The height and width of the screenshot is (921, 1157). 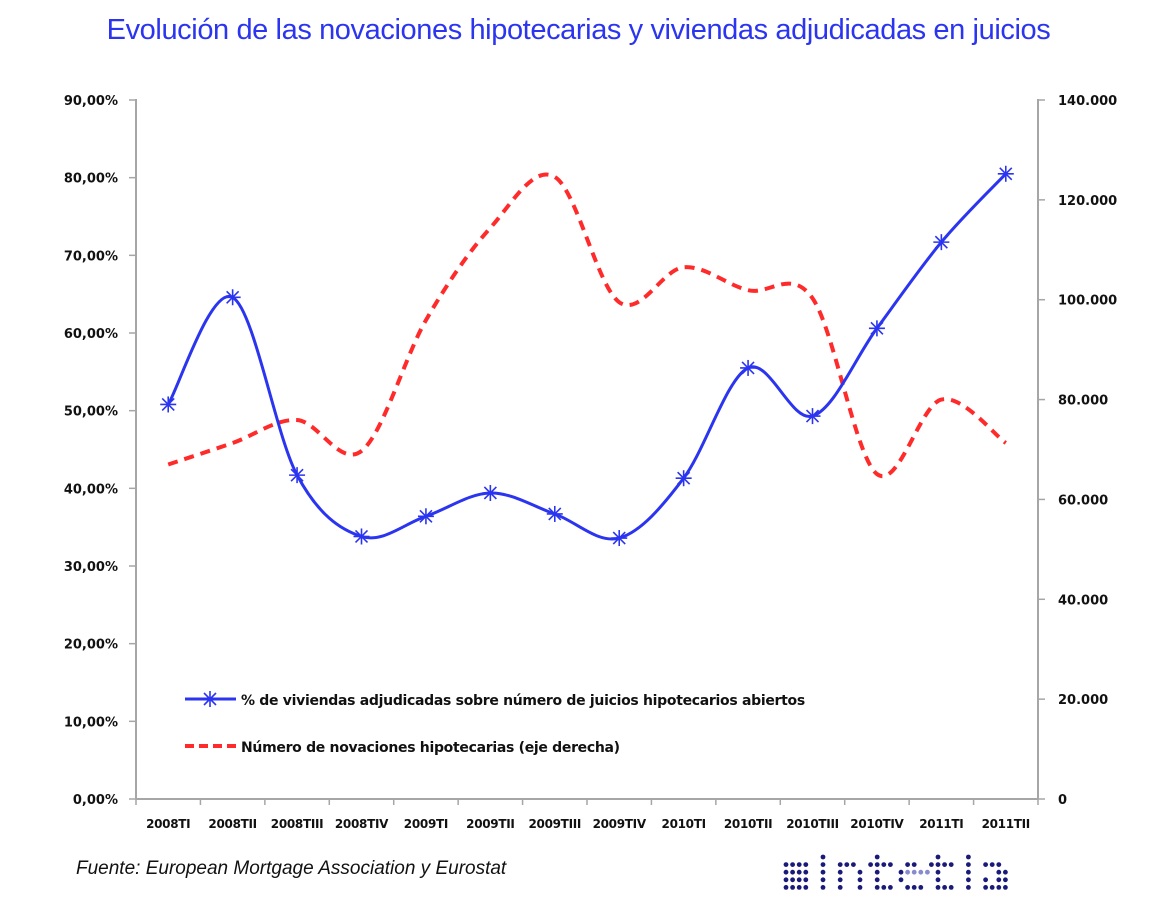 I want to click on category-label: 2011TII, so click(x=1006, y=824).